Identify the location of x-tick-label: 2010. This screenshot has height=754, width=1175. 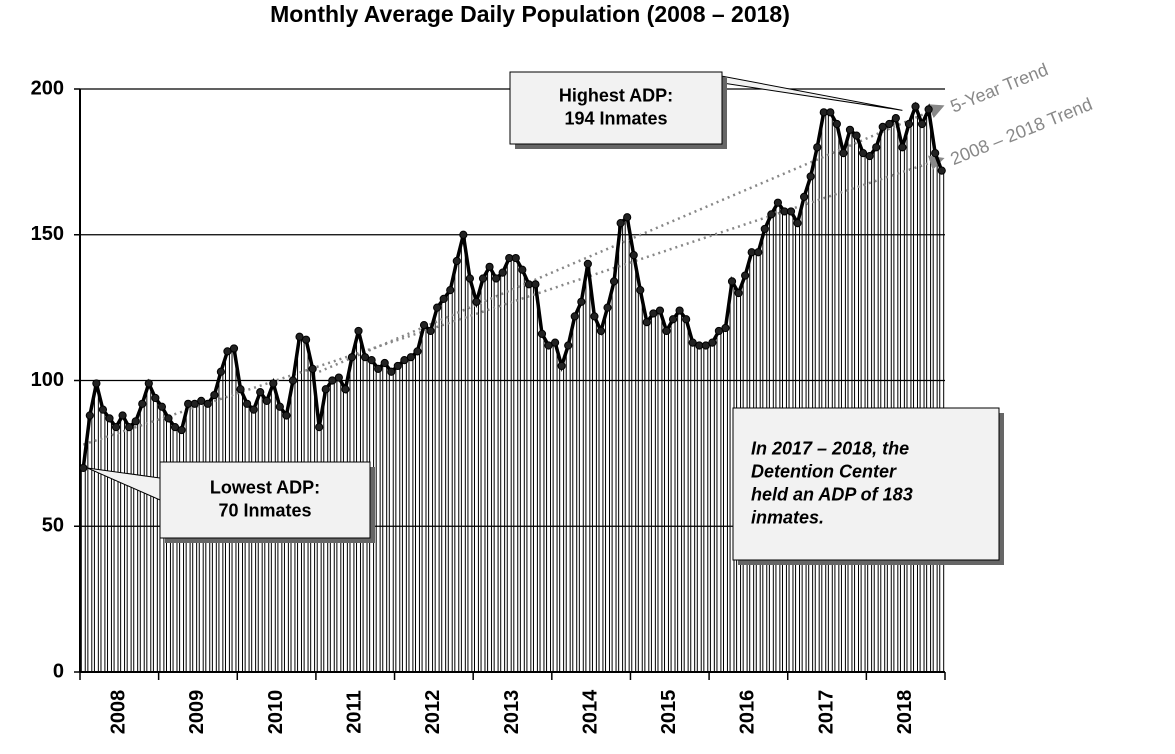
(276, 712).